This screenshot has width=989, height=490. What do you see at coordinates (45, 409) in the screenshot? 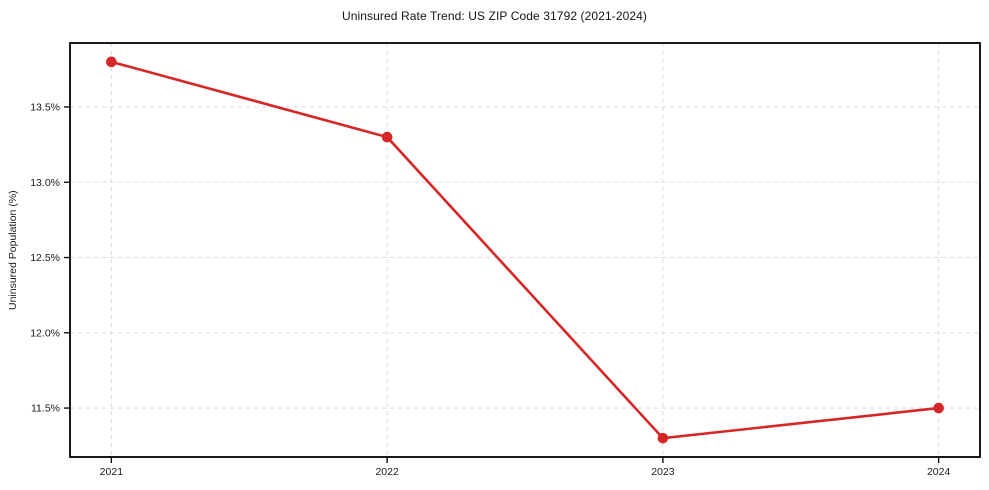
I see `y-tick-label: 11.5%` at bounding box center [45, 409].